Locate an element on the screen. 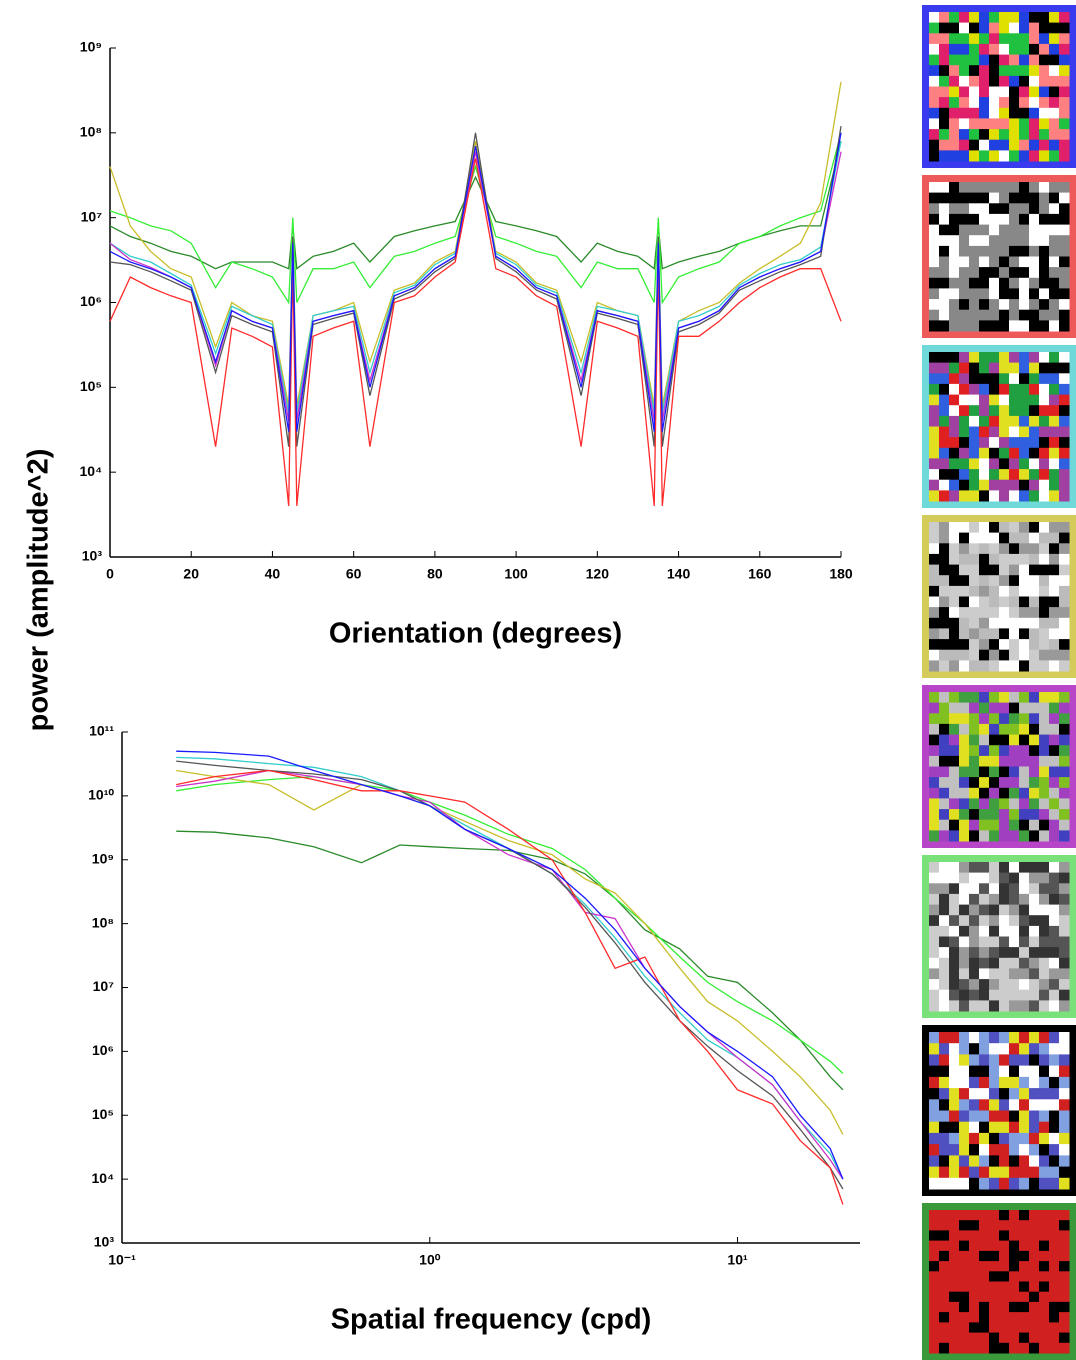 The width and height of the screenshot is (1076, 1360). x-tick-label: 160 is located at coordinates (760, 574).